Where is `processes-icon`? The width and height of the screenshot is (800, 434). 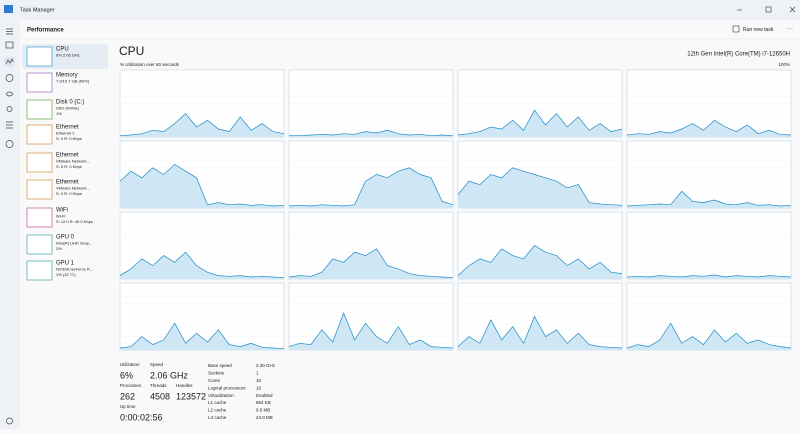 processes-icon is located at coordinates (9, 45).